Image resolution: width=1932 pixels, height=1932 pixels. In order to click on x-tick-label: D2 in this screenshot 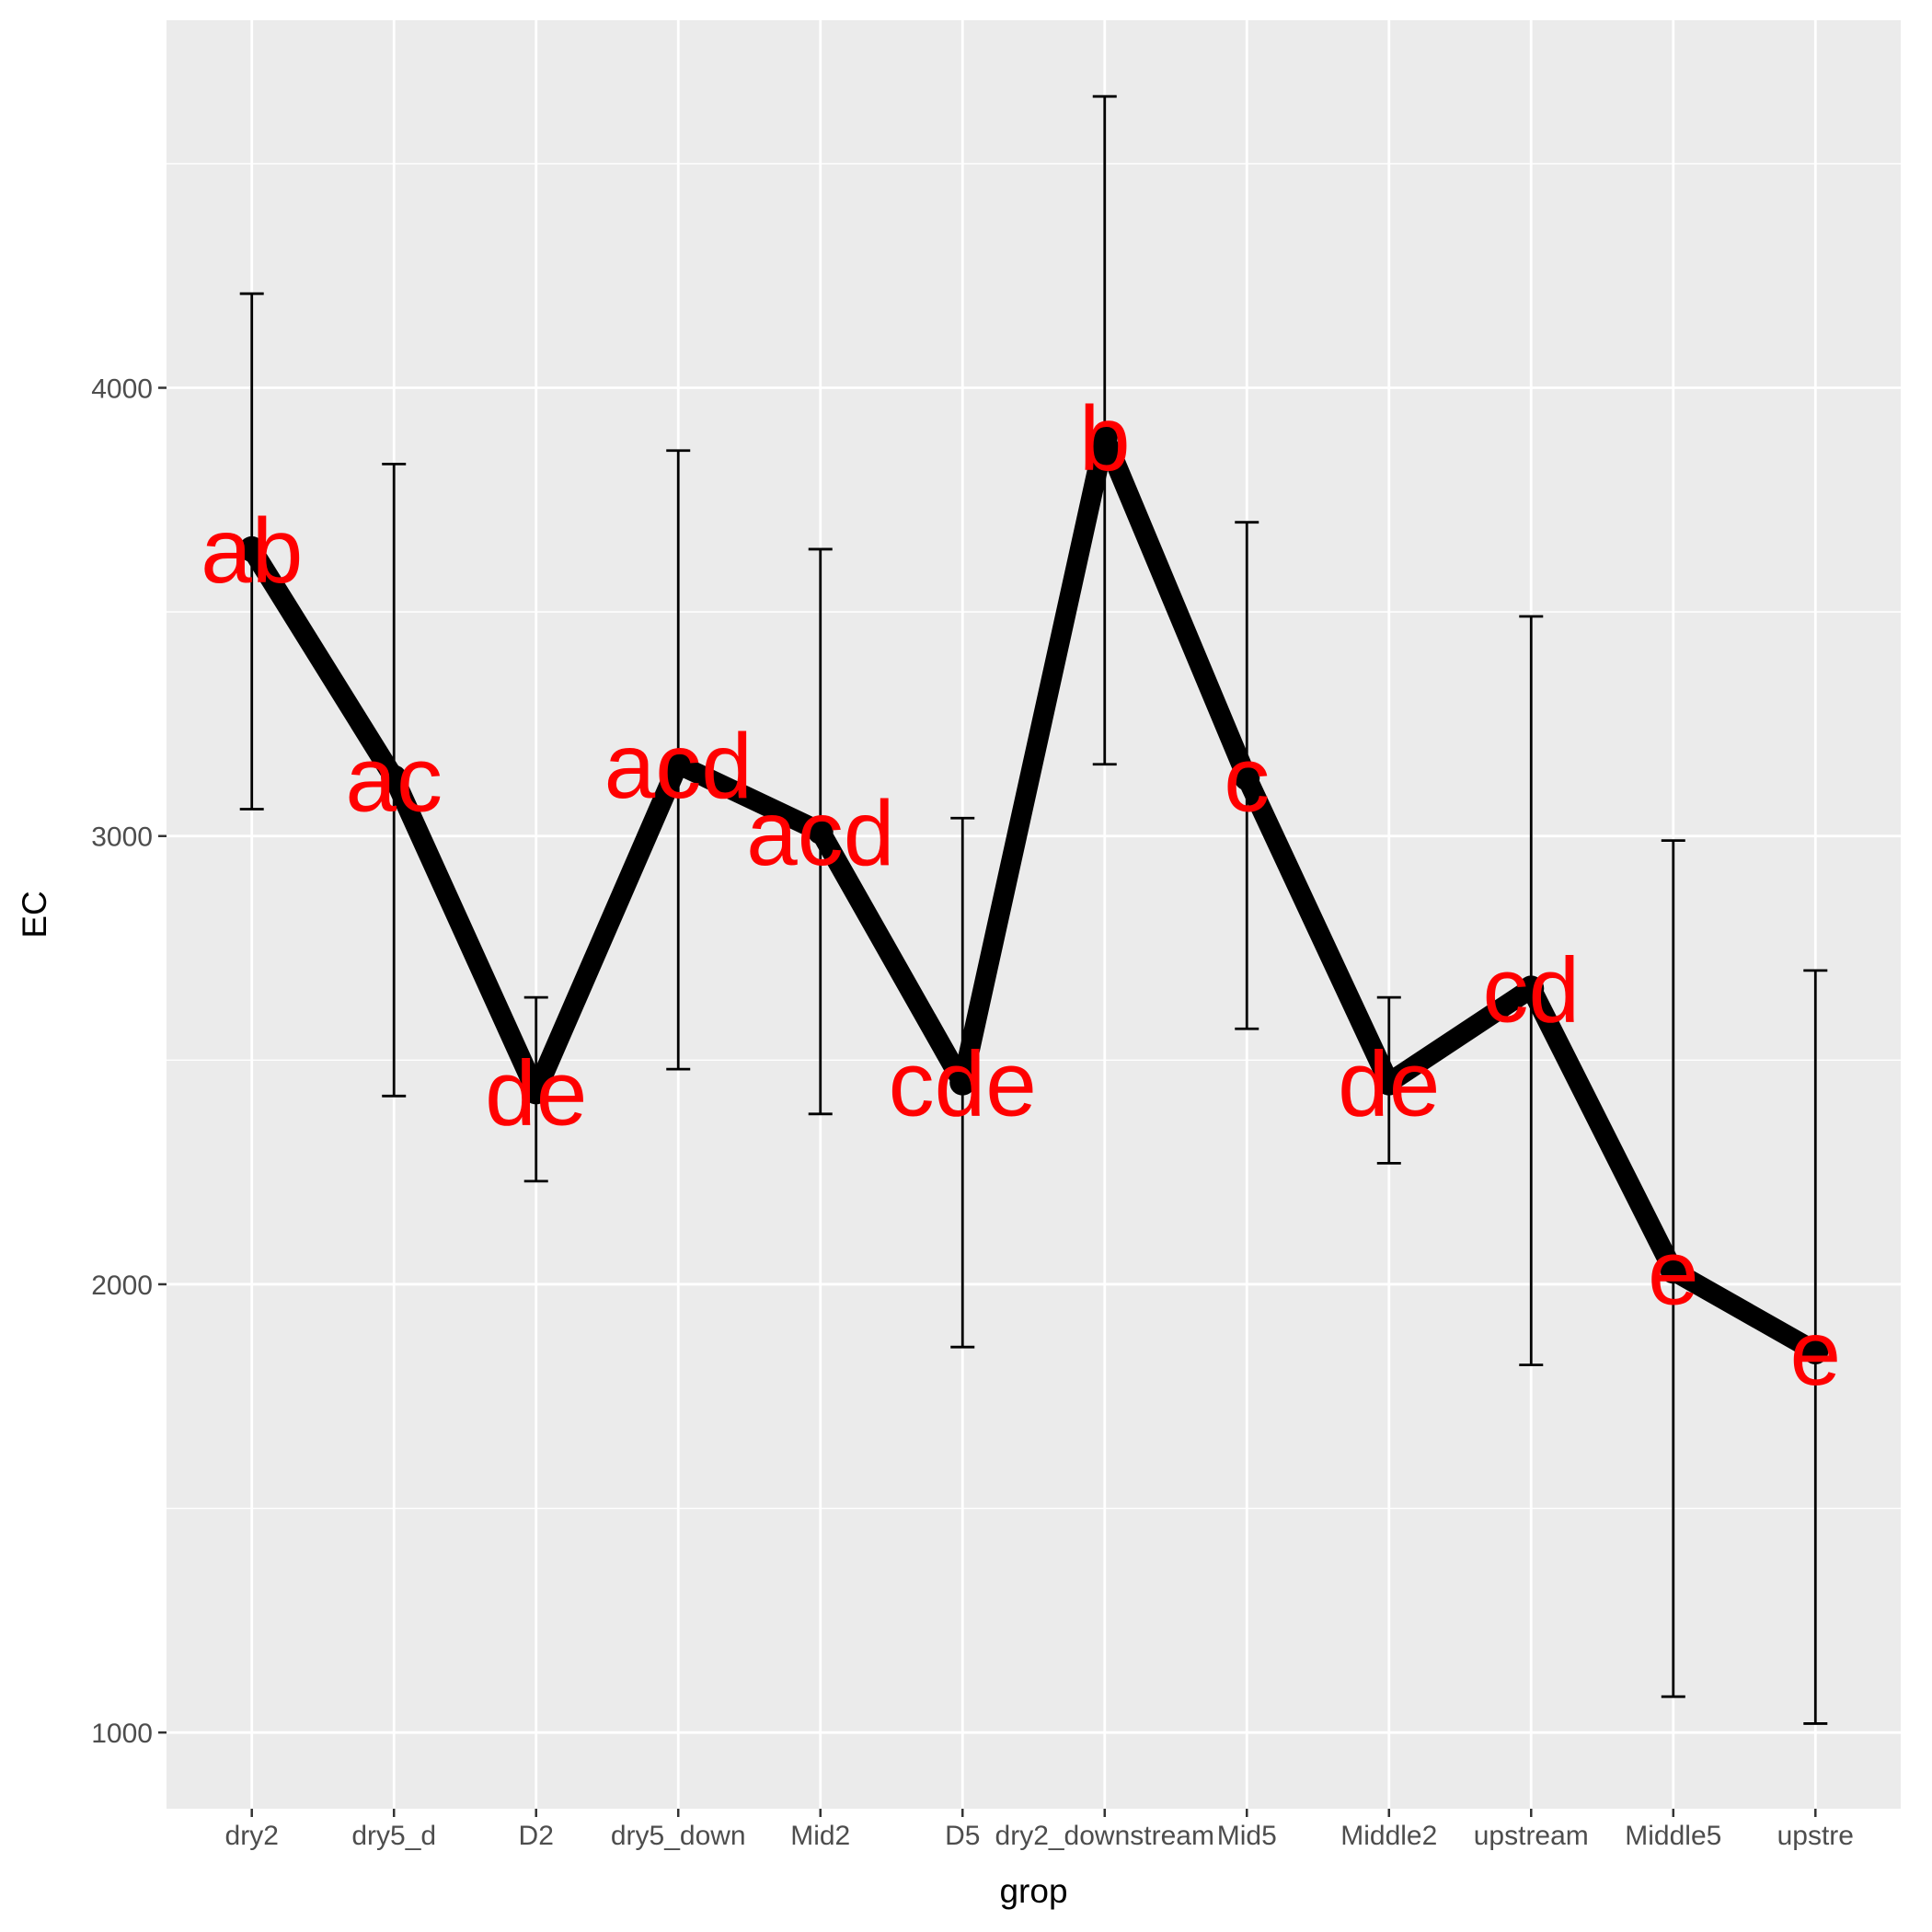, I will do `click(536, 1836)`.